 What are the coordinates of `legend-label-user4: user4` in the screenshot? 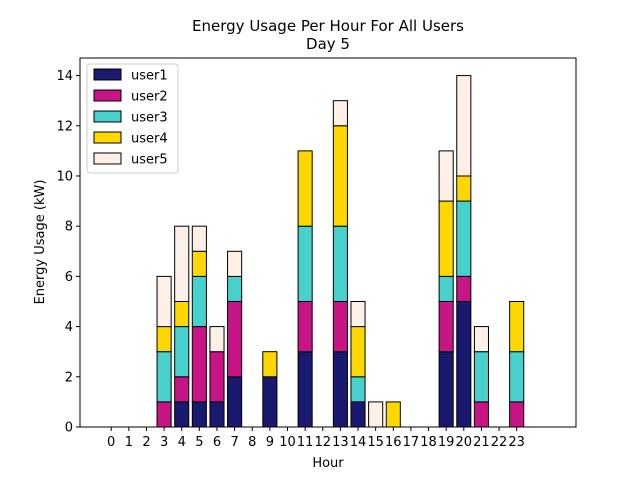 It's located at (149, 139).